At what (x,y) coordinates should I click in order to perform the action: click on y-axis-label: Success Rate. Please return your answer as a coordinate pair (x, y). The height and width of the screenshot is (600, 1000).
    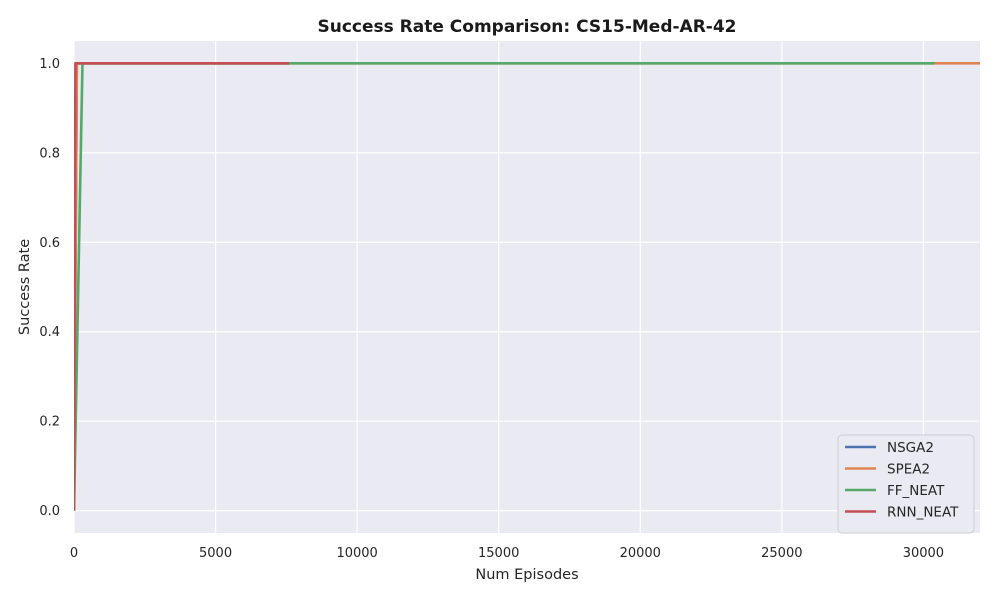
    Looking at the image, I should click on (25, 287).